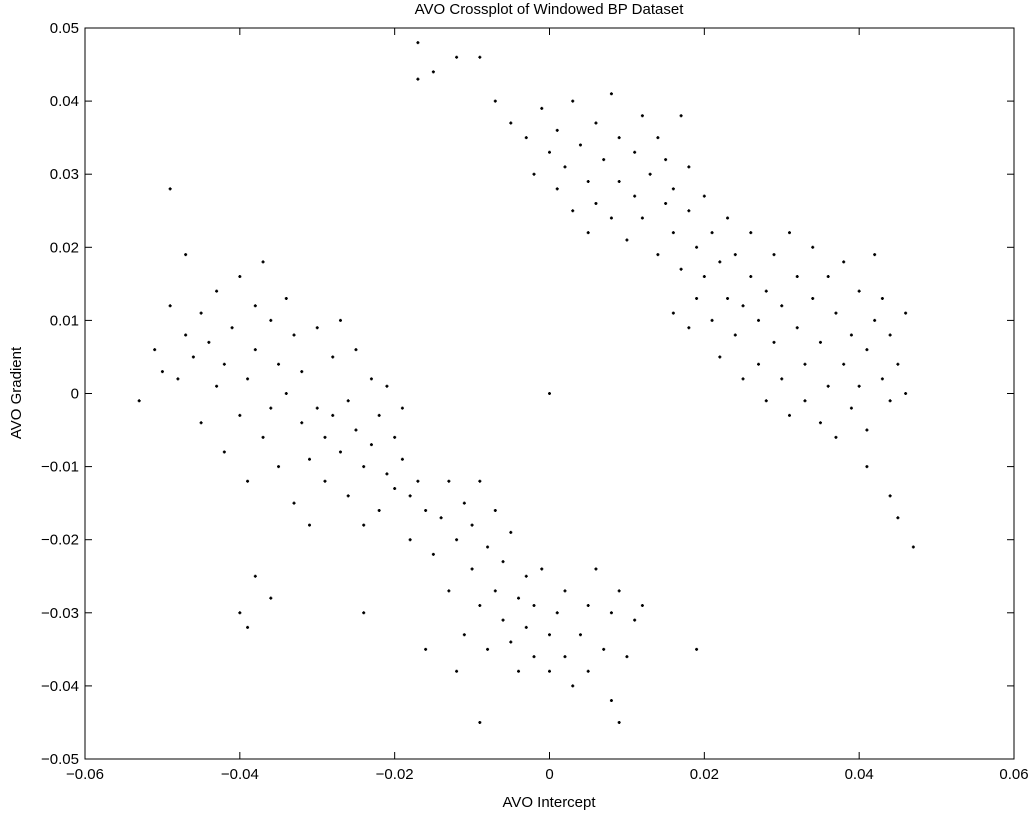 The width and height of the screenshot is (1032, 821). Describe the element at coordinates (240, 774) in the screenshot. I see `x-tick-label: −0.04` at that location.